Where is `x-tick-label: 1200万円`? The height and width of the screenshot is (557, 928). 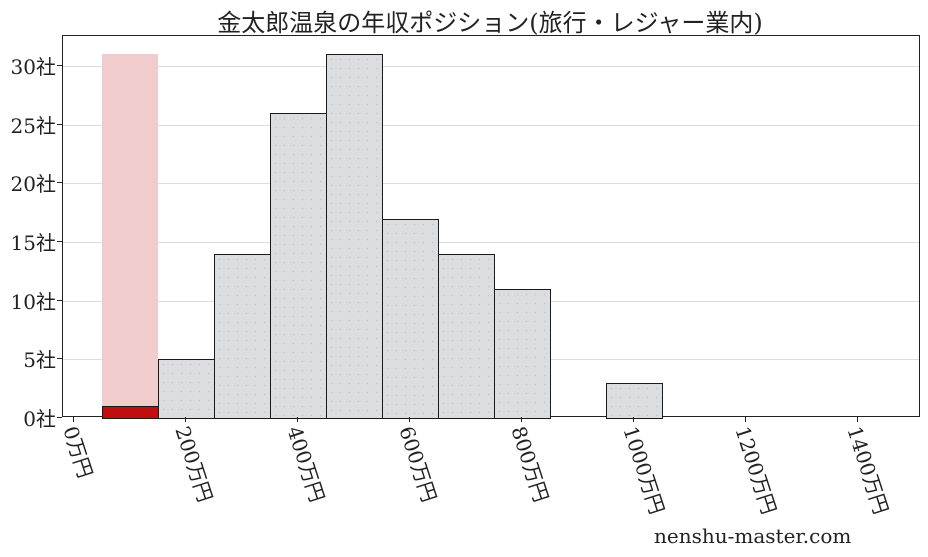 x-tick-label: 1200万円 is located at coordinates (756, 470).